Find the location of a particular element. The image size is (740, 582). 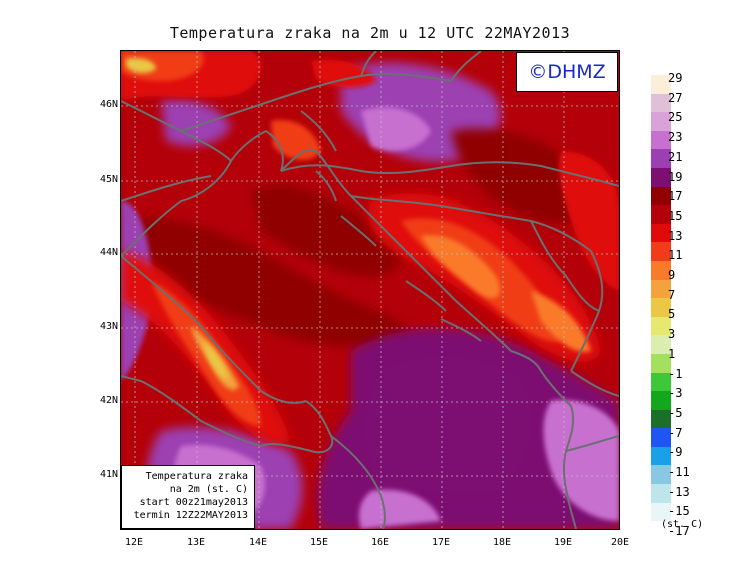

legend-label: 21 is located at coordinates (675, 156).